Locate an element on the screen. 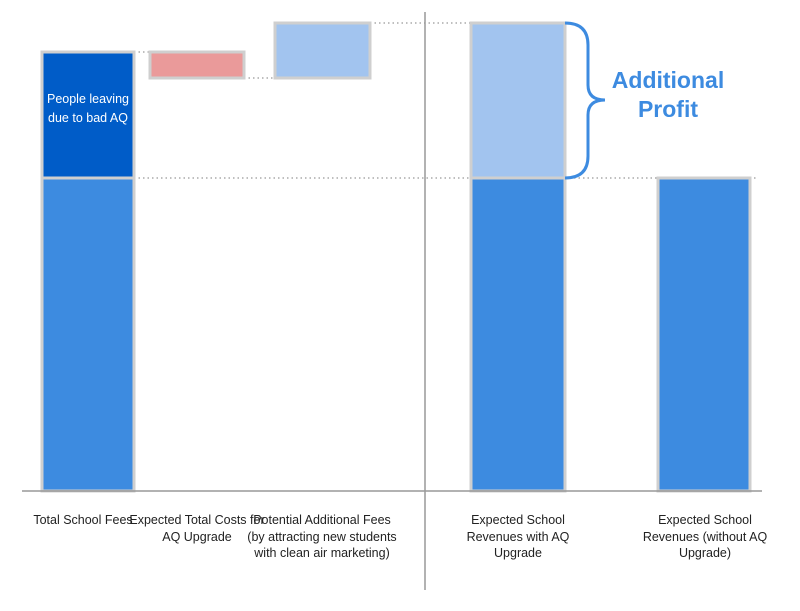  x-tick-label: Total School Fees is located at coordinates (83, 520).